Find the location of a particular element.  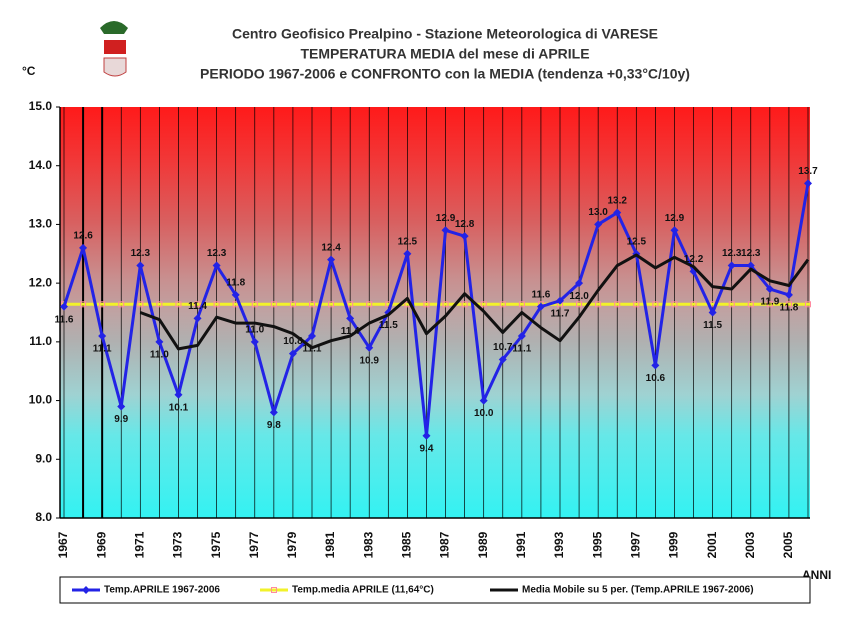

y-tick-label: 13.0 is located at coordinates (41, 224).